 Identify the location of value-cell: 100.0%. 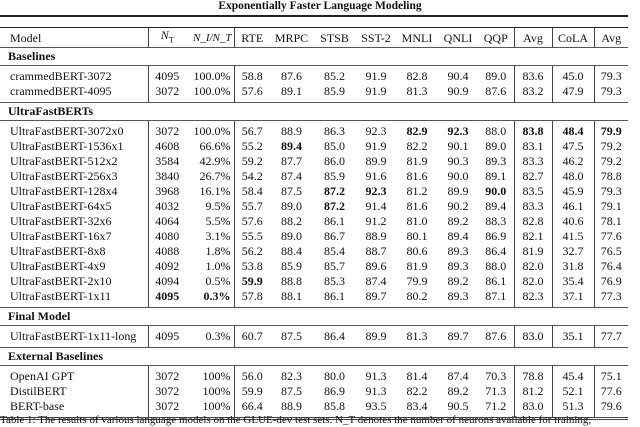
(212, 131).